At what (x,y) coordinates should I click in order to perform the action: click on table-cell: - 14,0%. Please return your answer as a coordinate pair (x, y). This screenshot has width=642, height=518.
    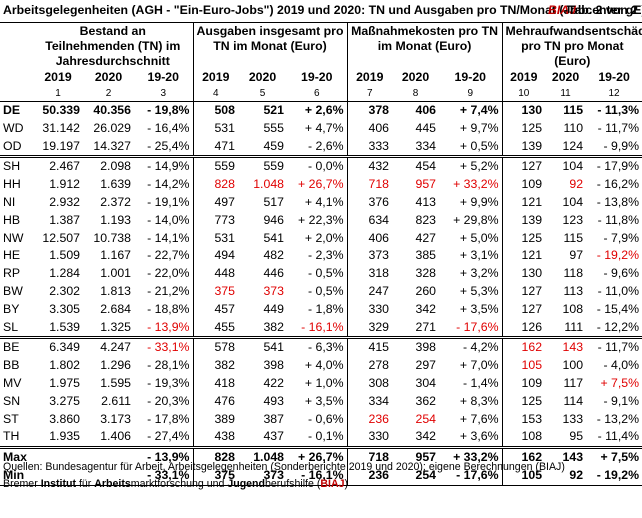
    Looking at the image, I should click on (168, 219).